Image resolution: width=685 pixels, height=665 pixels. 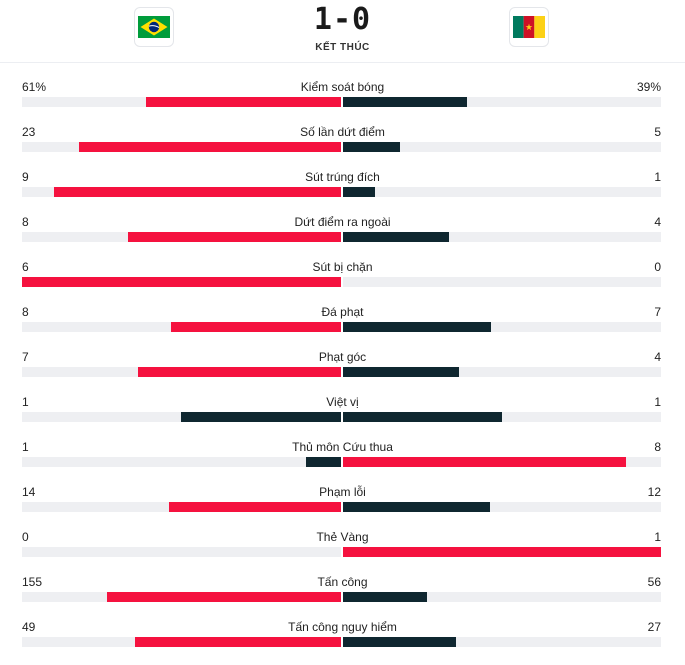 What do you see at coordinates (25, 537) in the screenshot?
I see `home-stat-value: 0` at bounding box center [25, 537].